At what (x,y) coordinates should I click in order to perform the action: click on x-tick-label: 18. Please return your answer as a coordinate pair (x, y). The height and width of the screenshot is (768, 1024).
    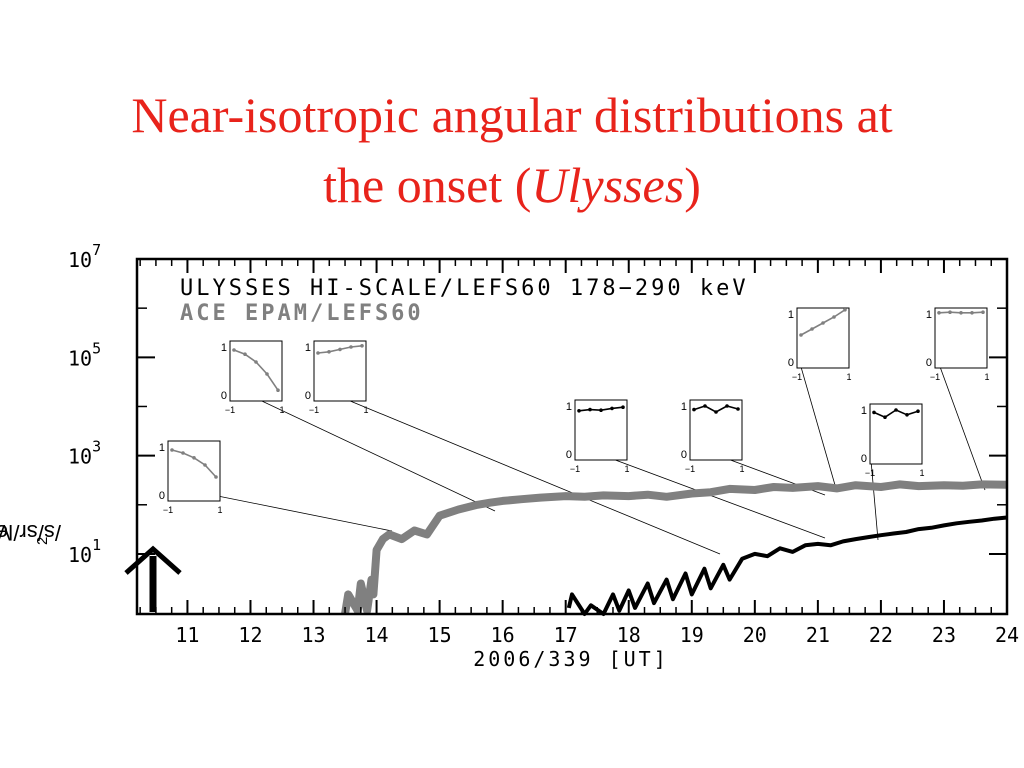
    Looking at the image, I should click on (629, 635).